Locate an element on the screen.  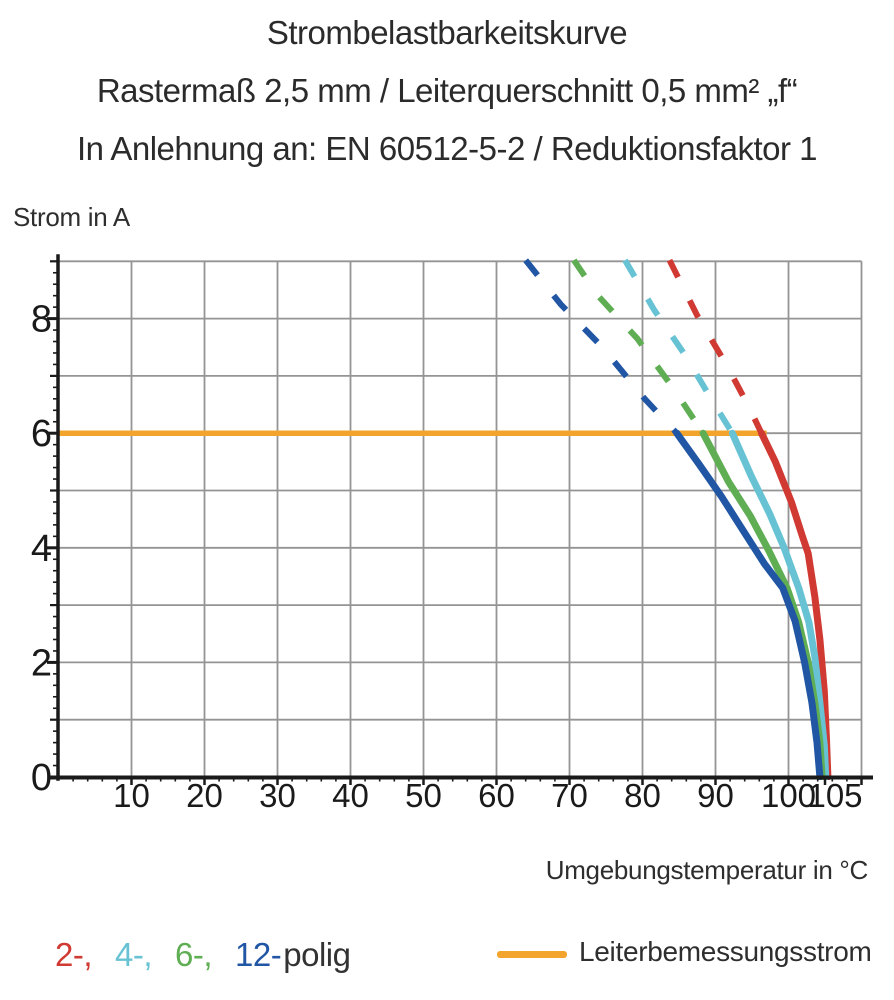
y-tick-label-2: 2 is located at coordinates (41, 663).